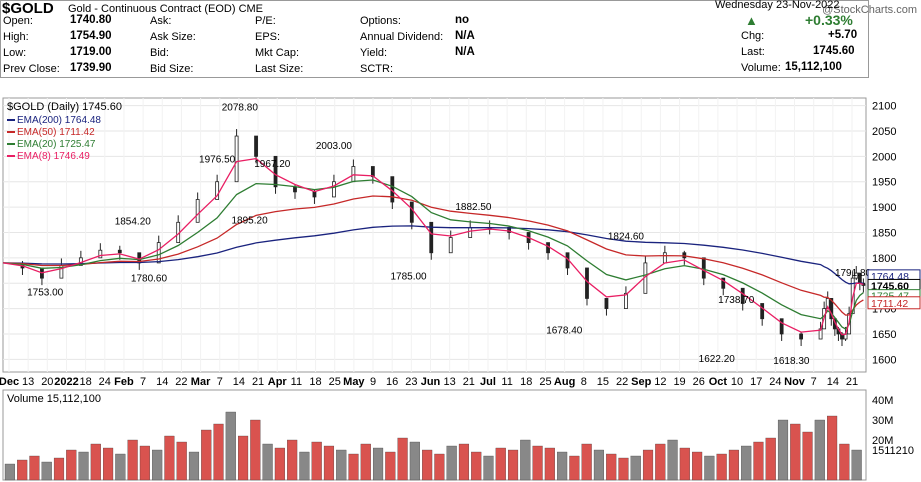 The height and width of the screenshot is (482, 921). What do you see at coordinates (133, 221) in the screenshot?
I see `price-annotation: 1854.20` at bounding box center [133, 221].